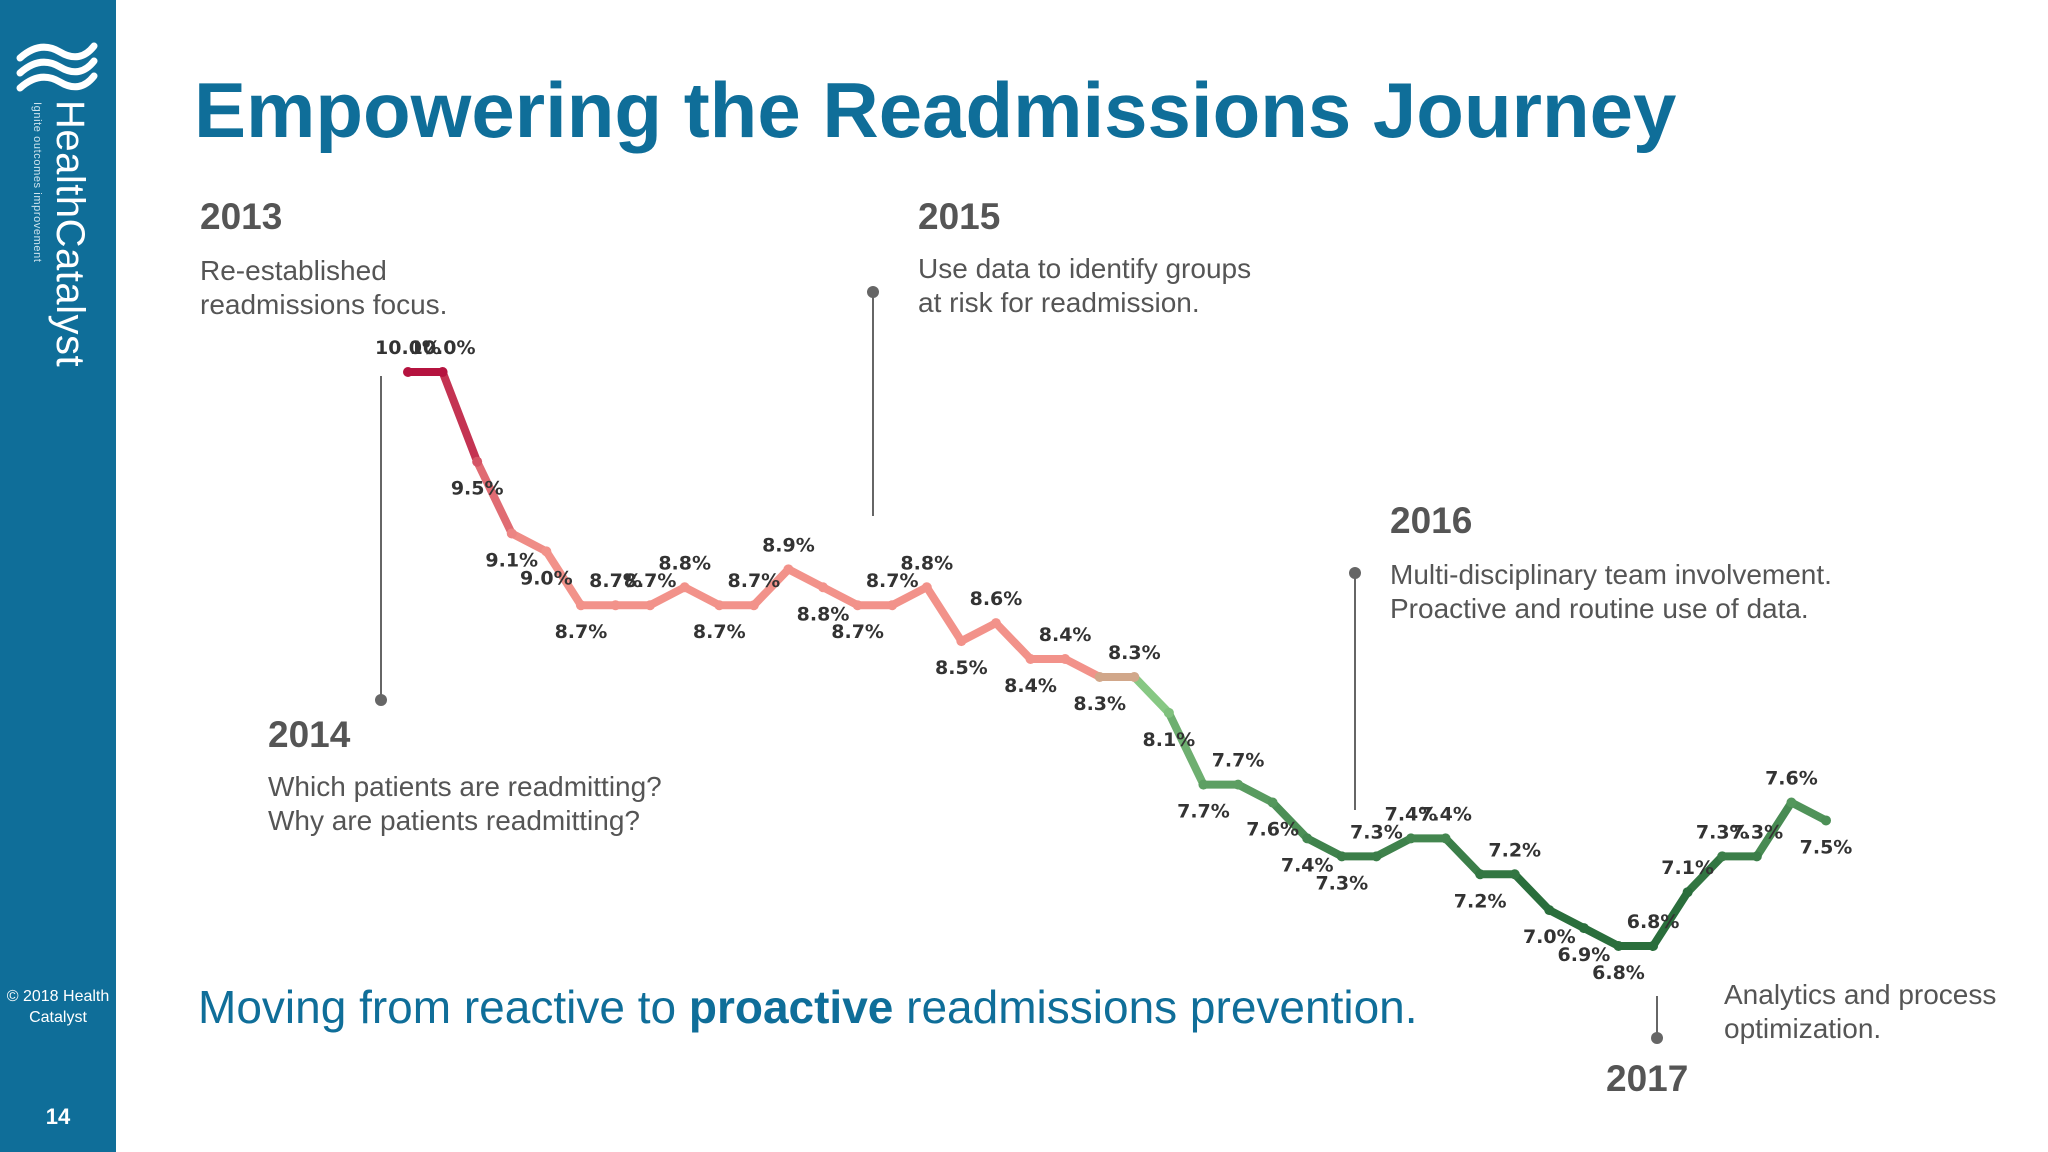 This screenshot has width=2048, height=1152. I want to click on data-label-35: 6.8%, so click(1618, 973).